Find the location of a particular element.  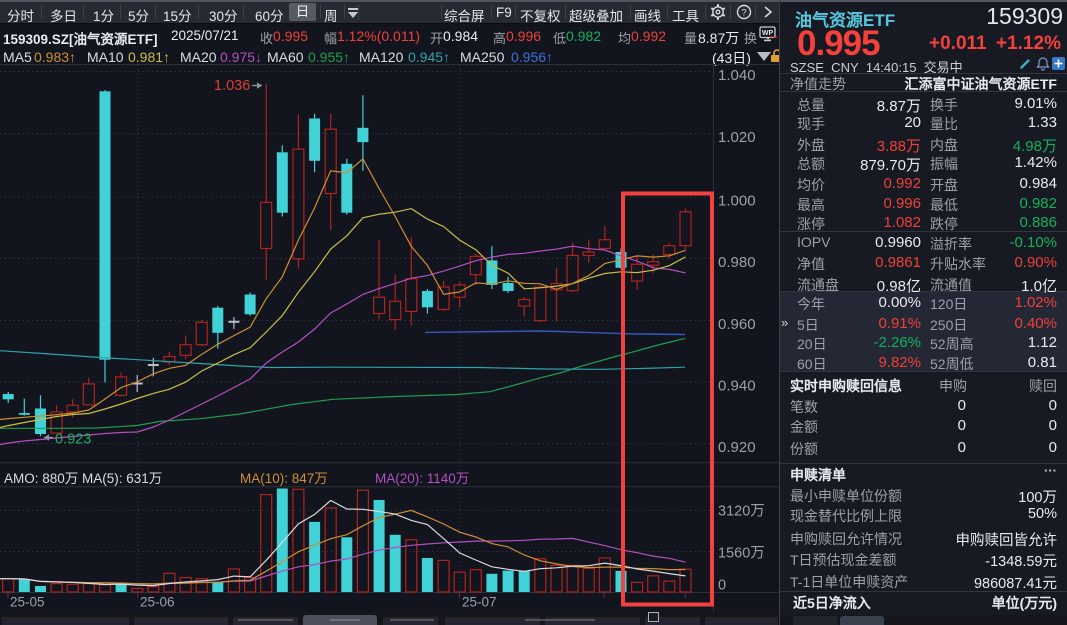

svg-text: 1.036 is located at coordinates (232, 86).